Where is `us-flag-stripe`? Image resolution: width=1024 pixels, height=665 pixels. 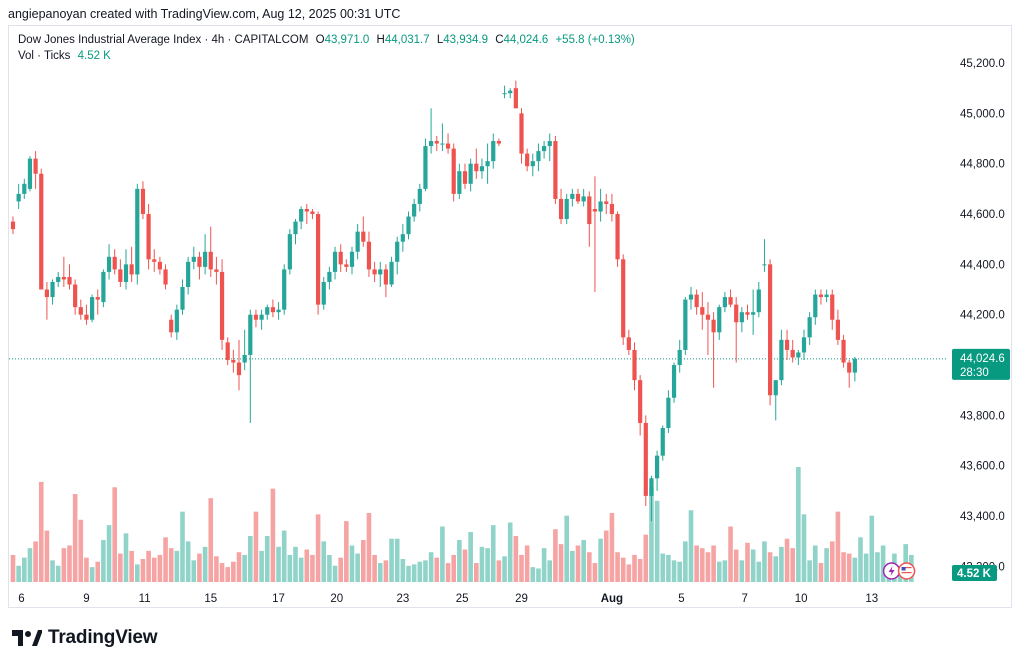 us-flag-stripe is located at coordinates (906, 568).